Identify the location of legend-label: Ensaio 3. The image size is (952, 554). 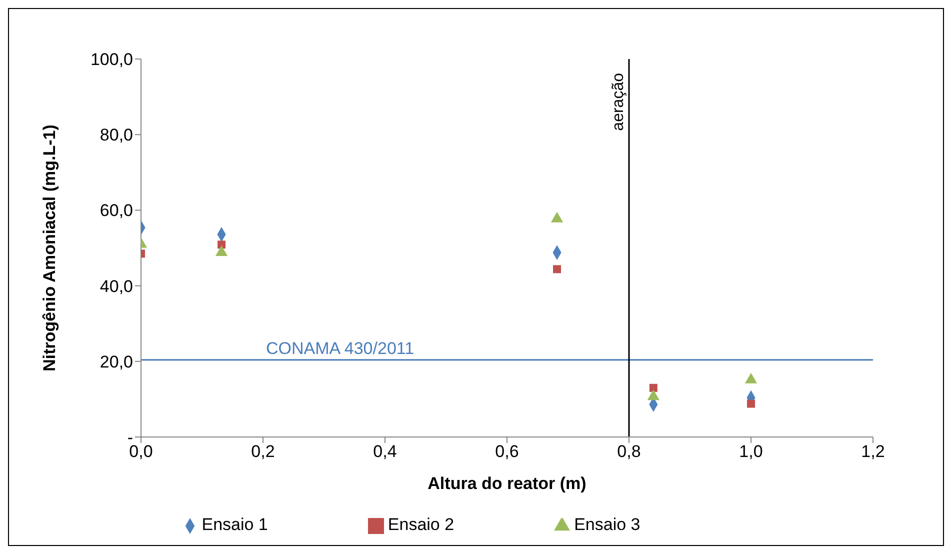
(607, 524).